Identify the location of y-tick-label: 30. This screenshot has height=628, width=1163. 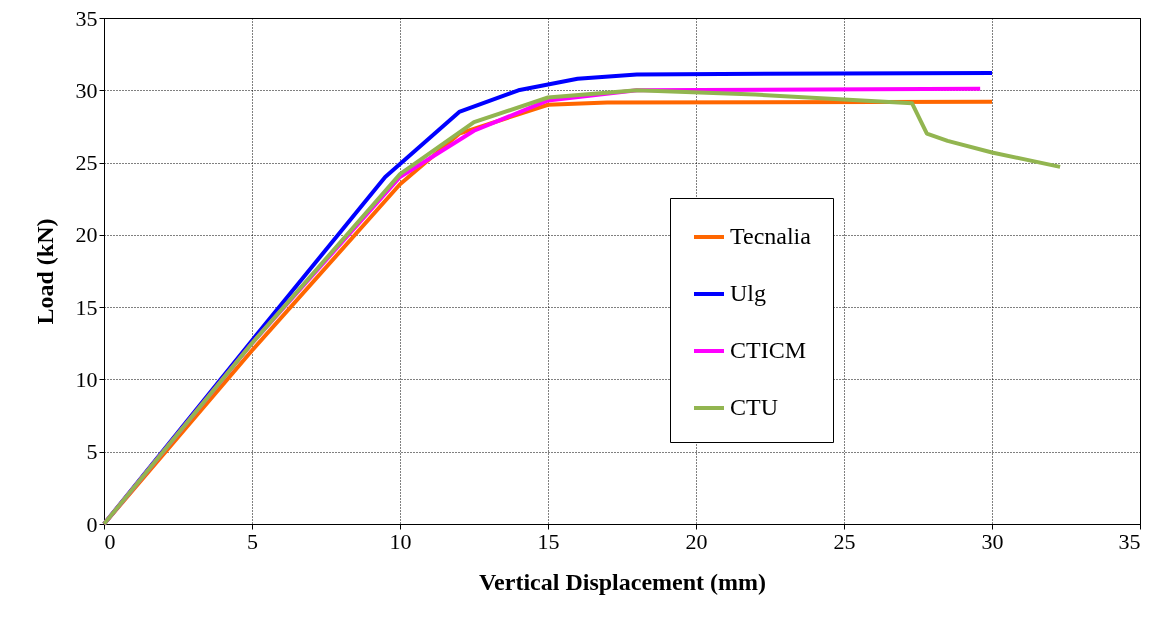
(86, 90).